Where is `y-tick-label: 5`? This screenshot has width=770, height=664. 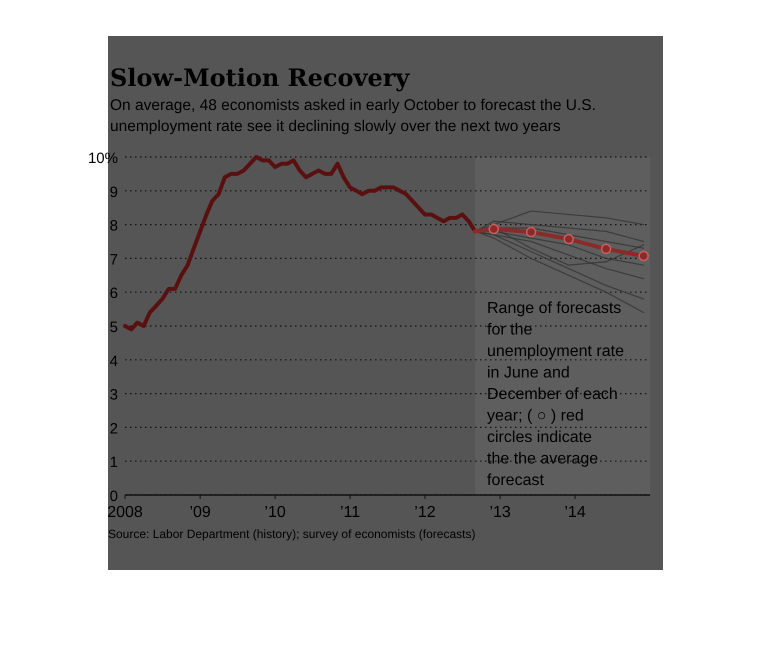
y-tick-label: 5 is located at coordinates (114, 327).